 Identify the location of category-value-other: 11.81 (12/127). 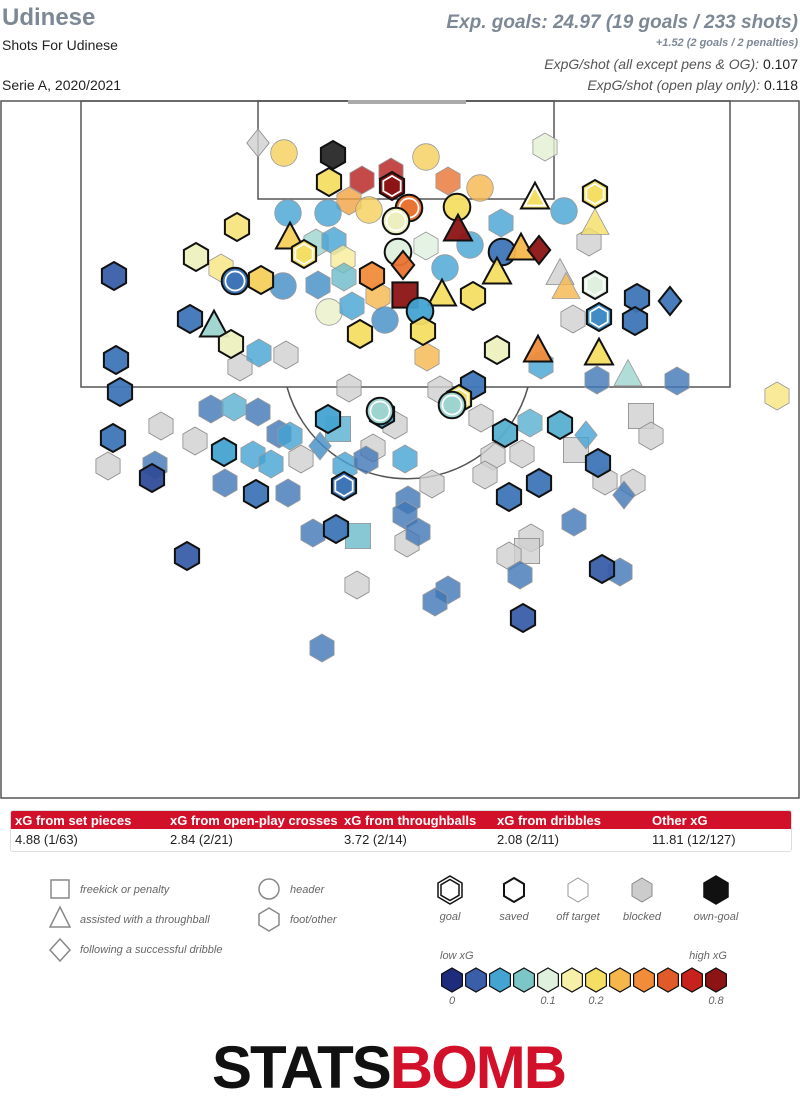
(694, 839).